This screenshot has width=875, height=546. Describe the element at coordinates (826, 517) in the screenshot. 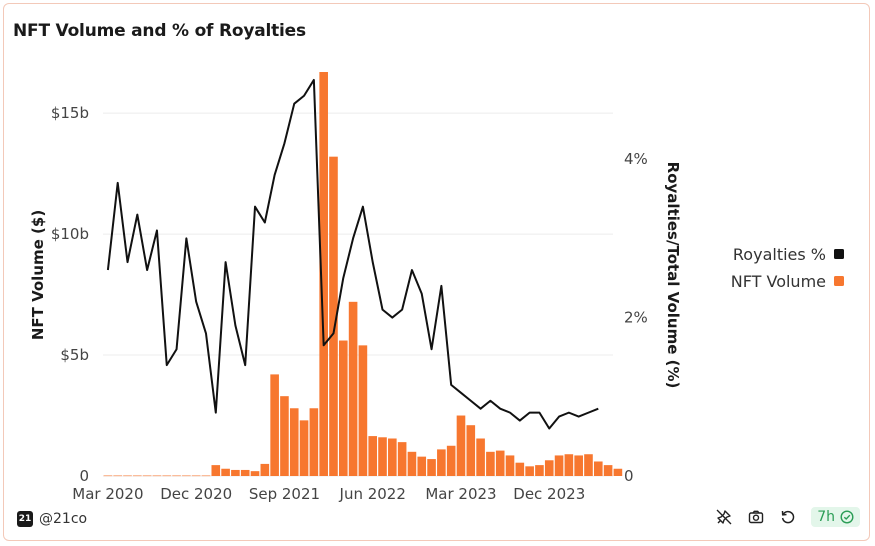

I see `age-badge-label: 7h` at that location.